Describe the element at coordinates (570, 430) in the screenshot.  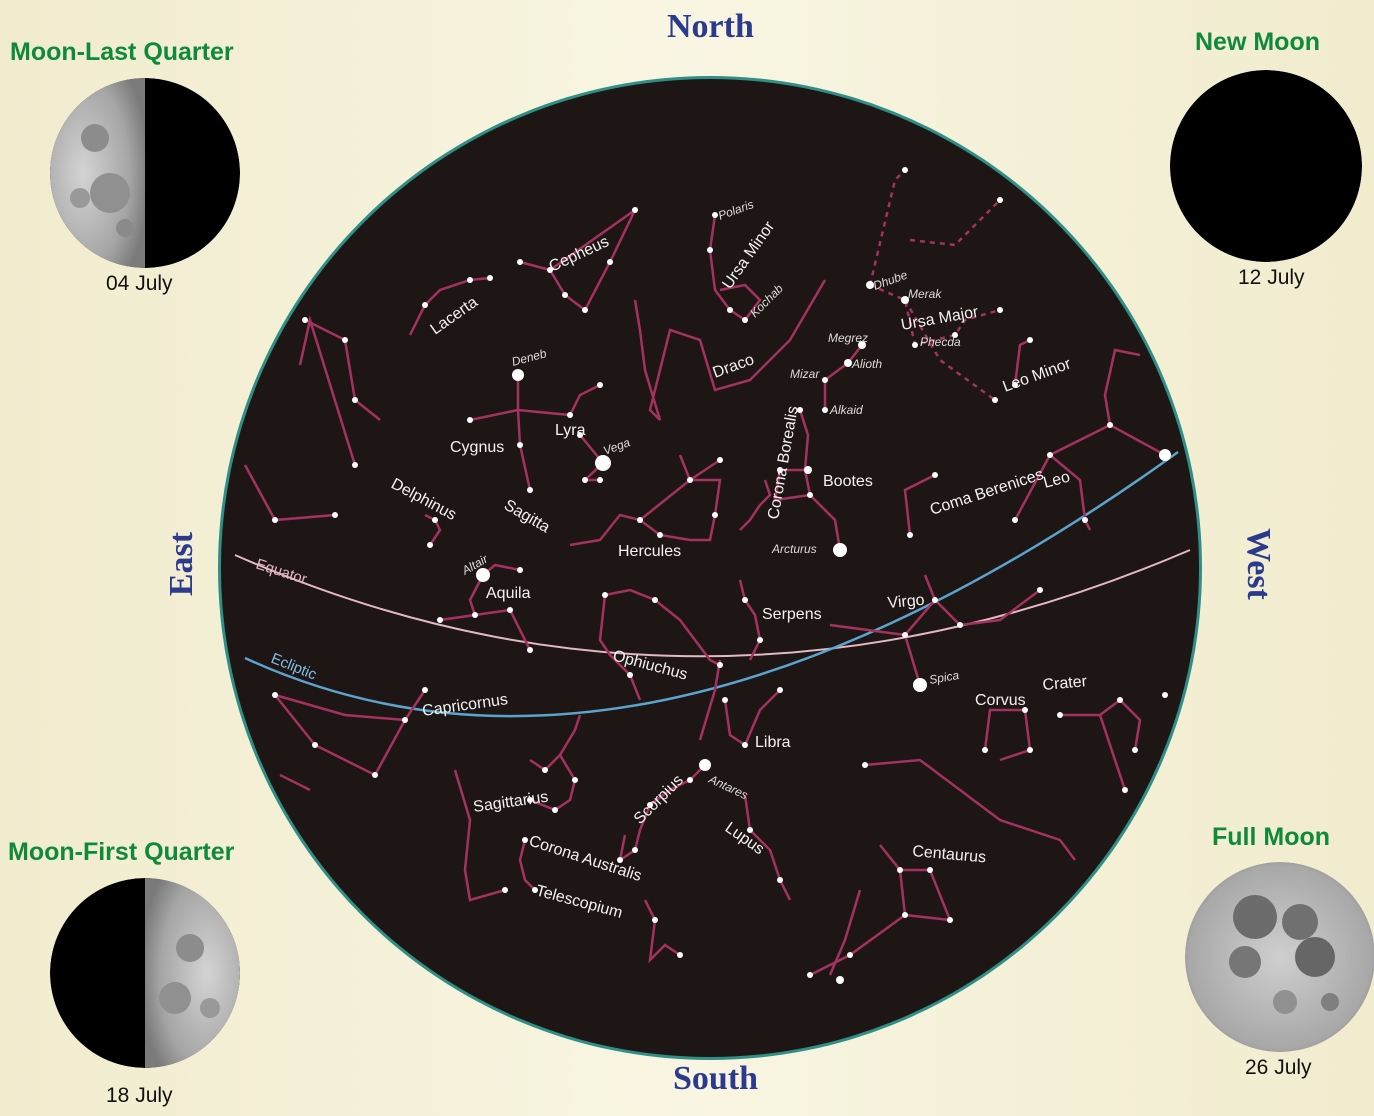
I see `label-lyra: Lyra` at that location.